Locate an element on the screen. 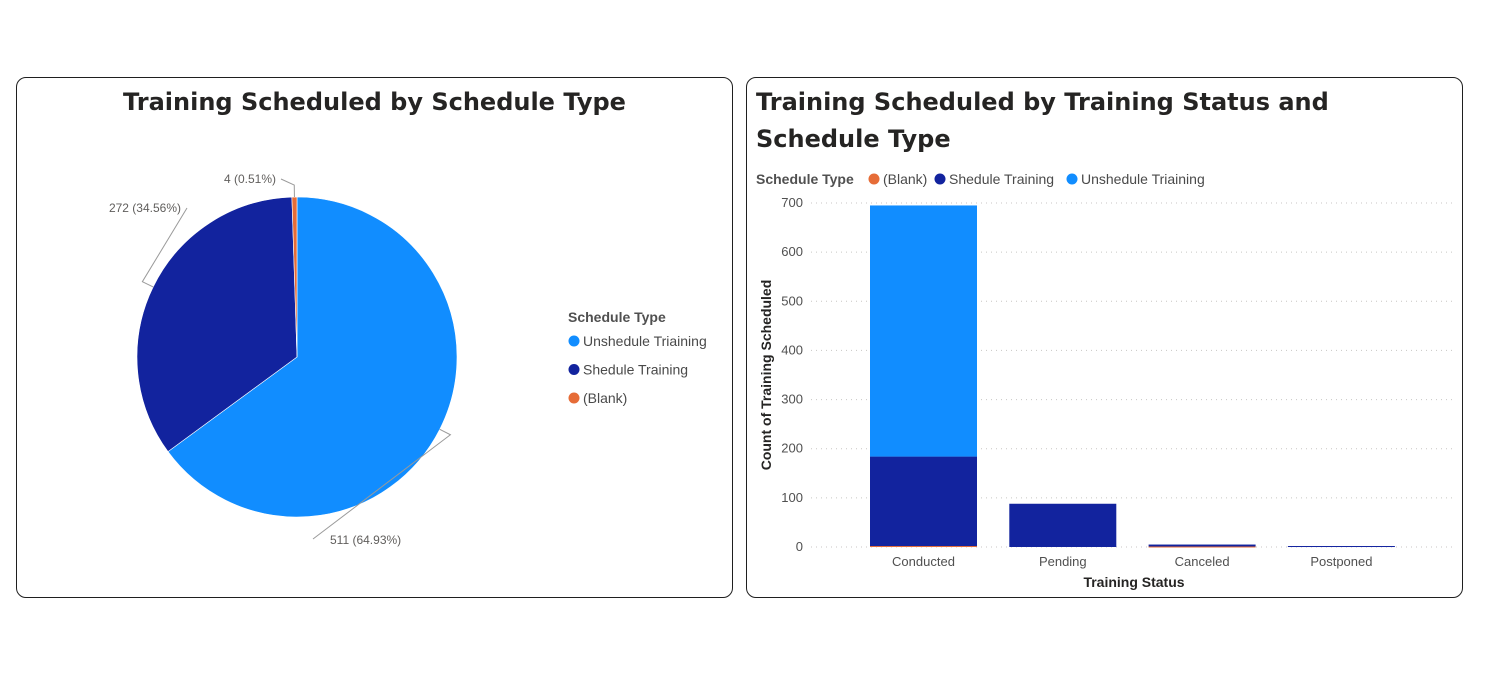 This screenshot has width=1487, height=675. pie-slice-unshedule-triaining is located at coordinates (312, 357).